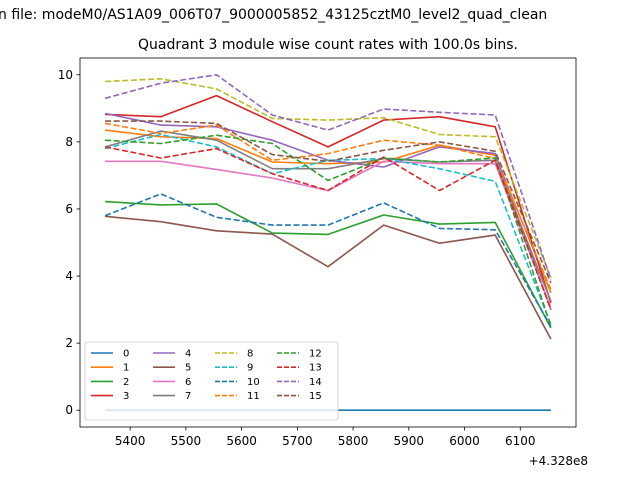  What do you see at coordinates (126, 382) in the screenshot?
I see `legend-label-2: 2` at bounding box center [126, 382].